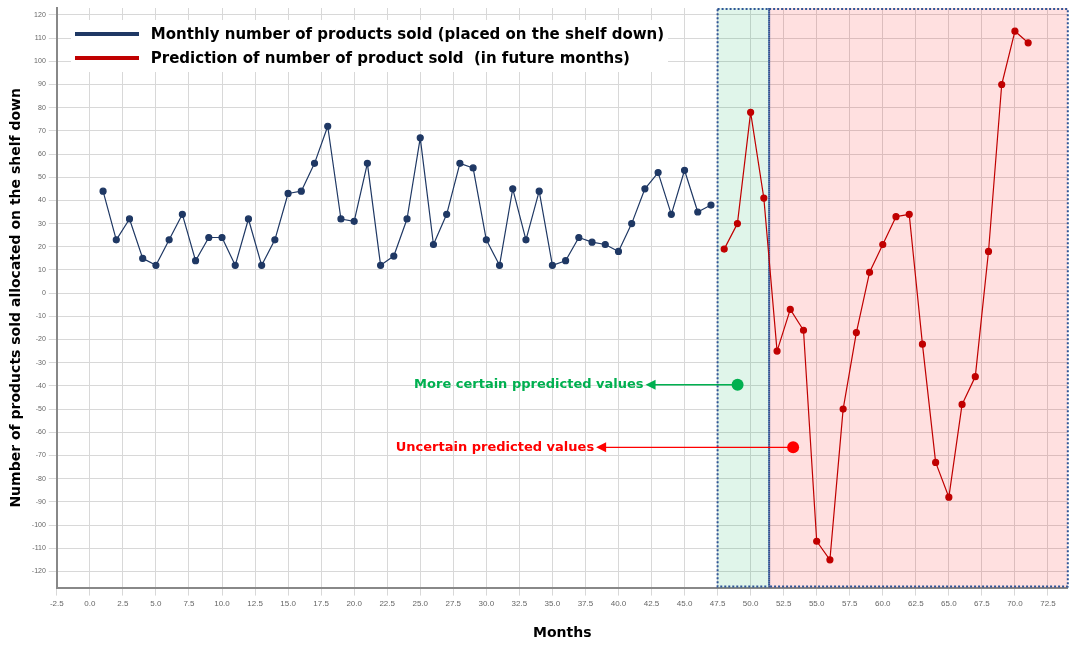 The height and width of the screenshot is (646, 1073). Describe the element at coordinates (90, 603) in the screenshot. I see `x-tick-label: 0.0` at that location.